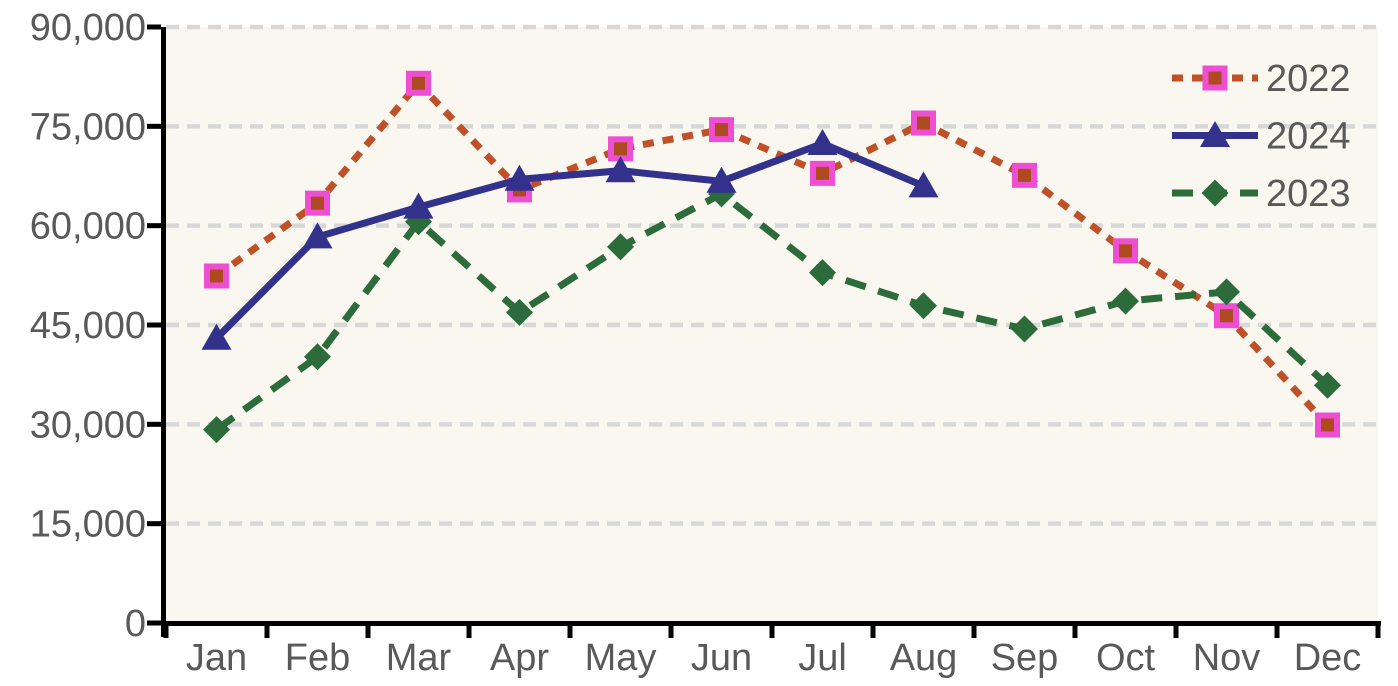 Image resolution: width=1398 pixels, height=686 pixels. Describe the element at coordinates (419, 658) in the screenshot. I see `x-tick-label-mar: Mar` at that location.